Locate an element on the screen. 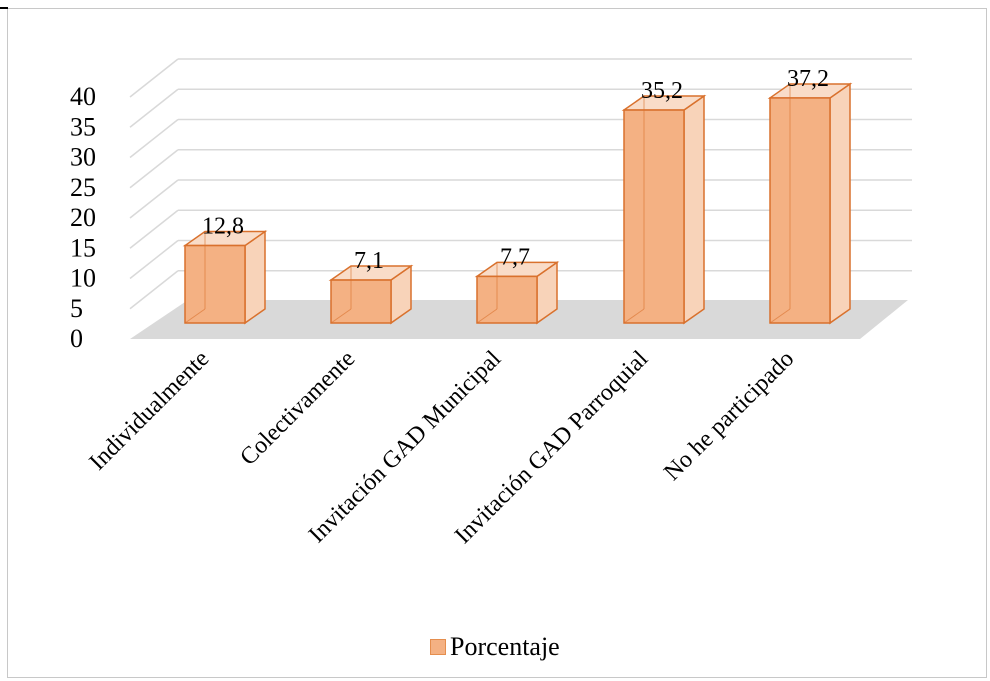  x-tick-label: Individualmente is located at coordinates (150, 411).